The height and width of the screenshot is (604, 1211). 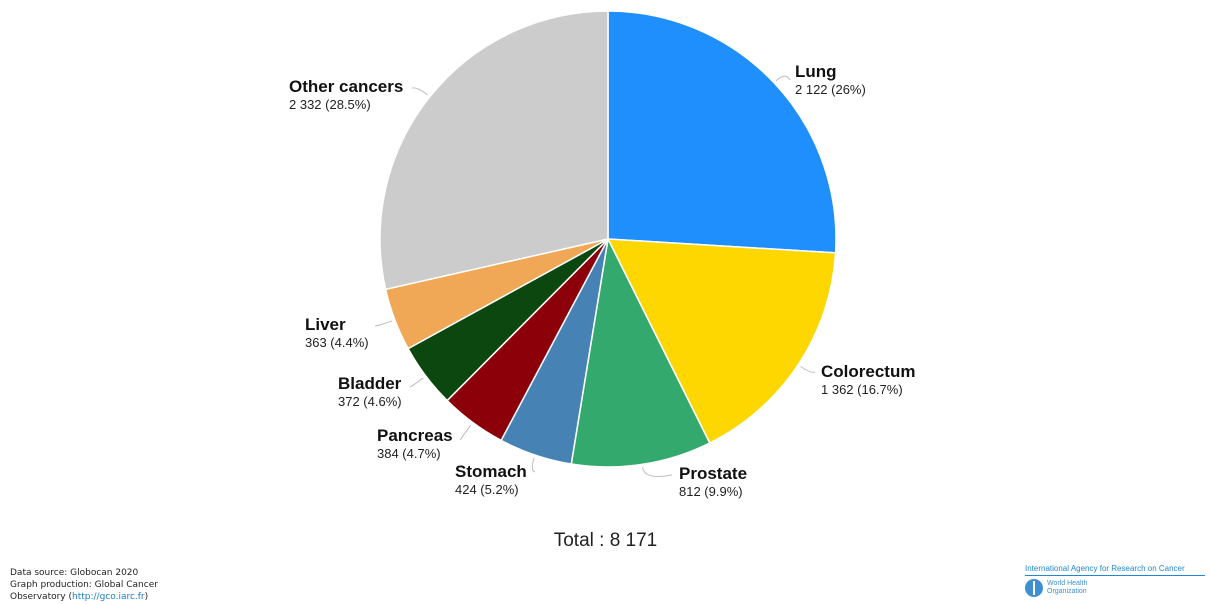 What do you see at coordinates (370, 401) in the screenshot?
I see `slice-label-value: 372 (4.6%)` at bounding box center [370, 401].